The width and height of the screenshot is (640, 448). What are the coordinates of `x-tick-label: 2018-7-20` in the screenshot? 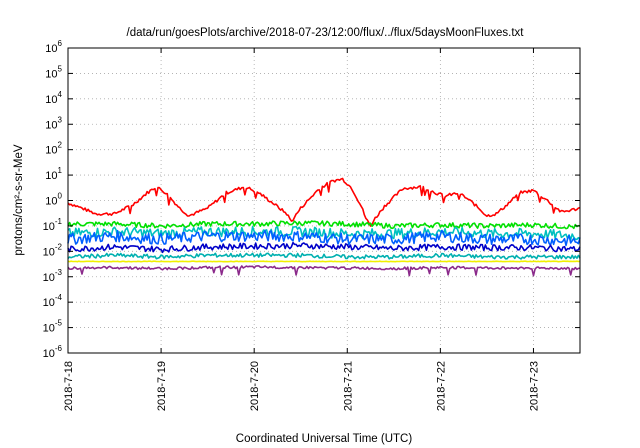 It's located at (255, 386).